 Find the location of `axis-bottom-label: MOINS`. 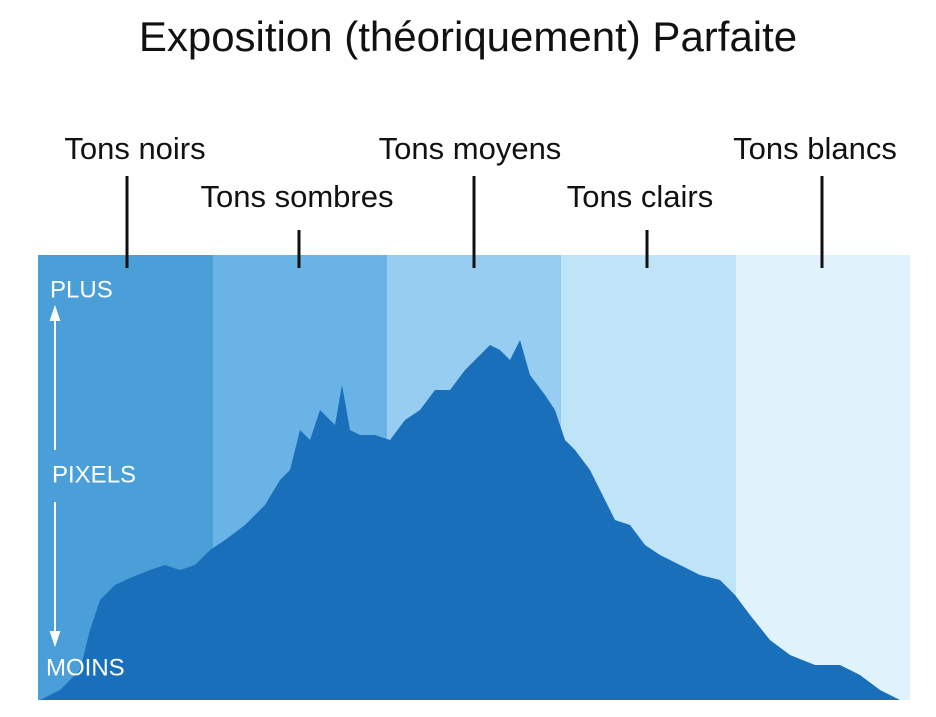

axis-bottom-label: MOINS is located at coordinates (85, 667).